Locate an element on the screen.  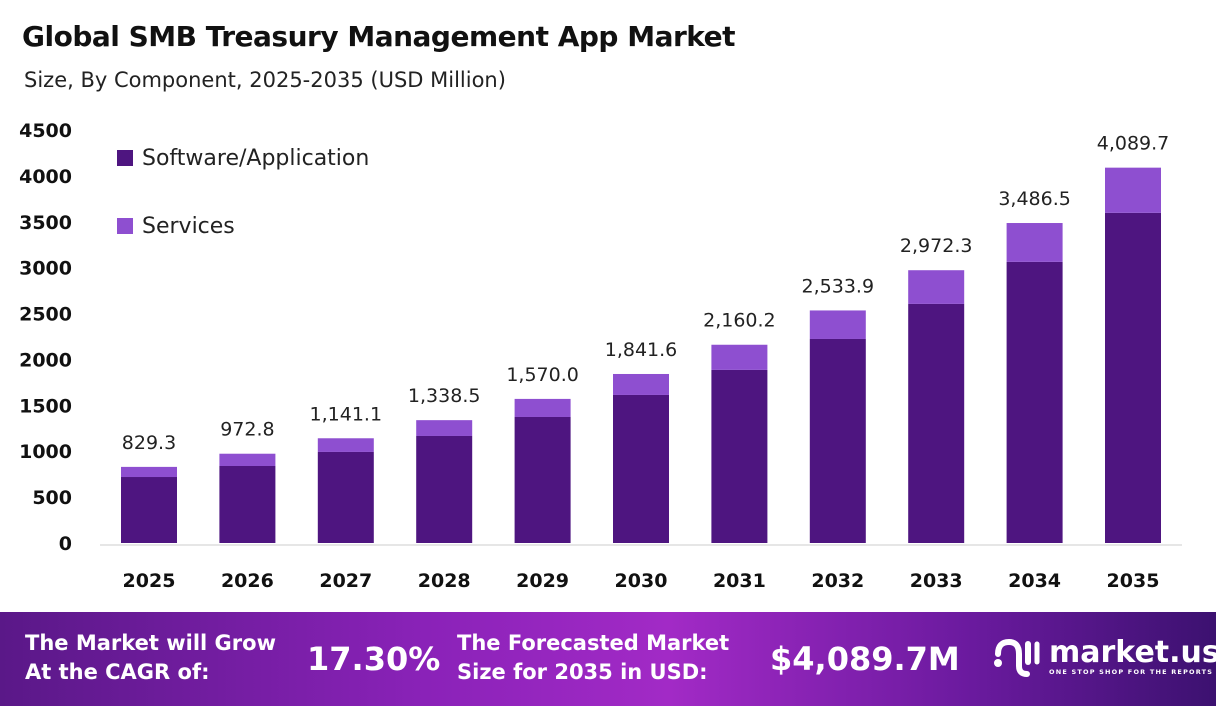
x-tick-label: 2033 is located at coordinates (936, 581).